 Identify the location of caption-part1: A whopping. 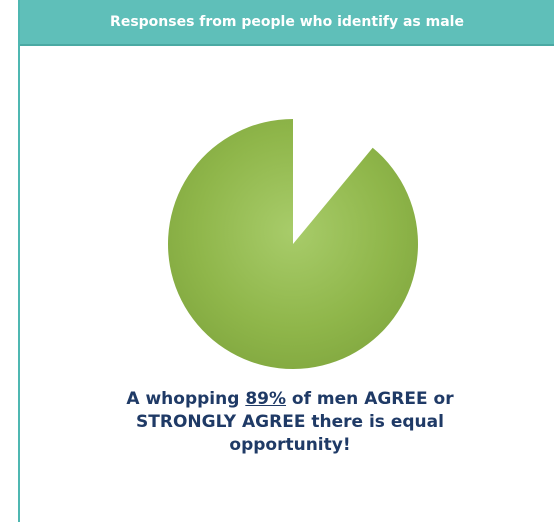
(186, 399).